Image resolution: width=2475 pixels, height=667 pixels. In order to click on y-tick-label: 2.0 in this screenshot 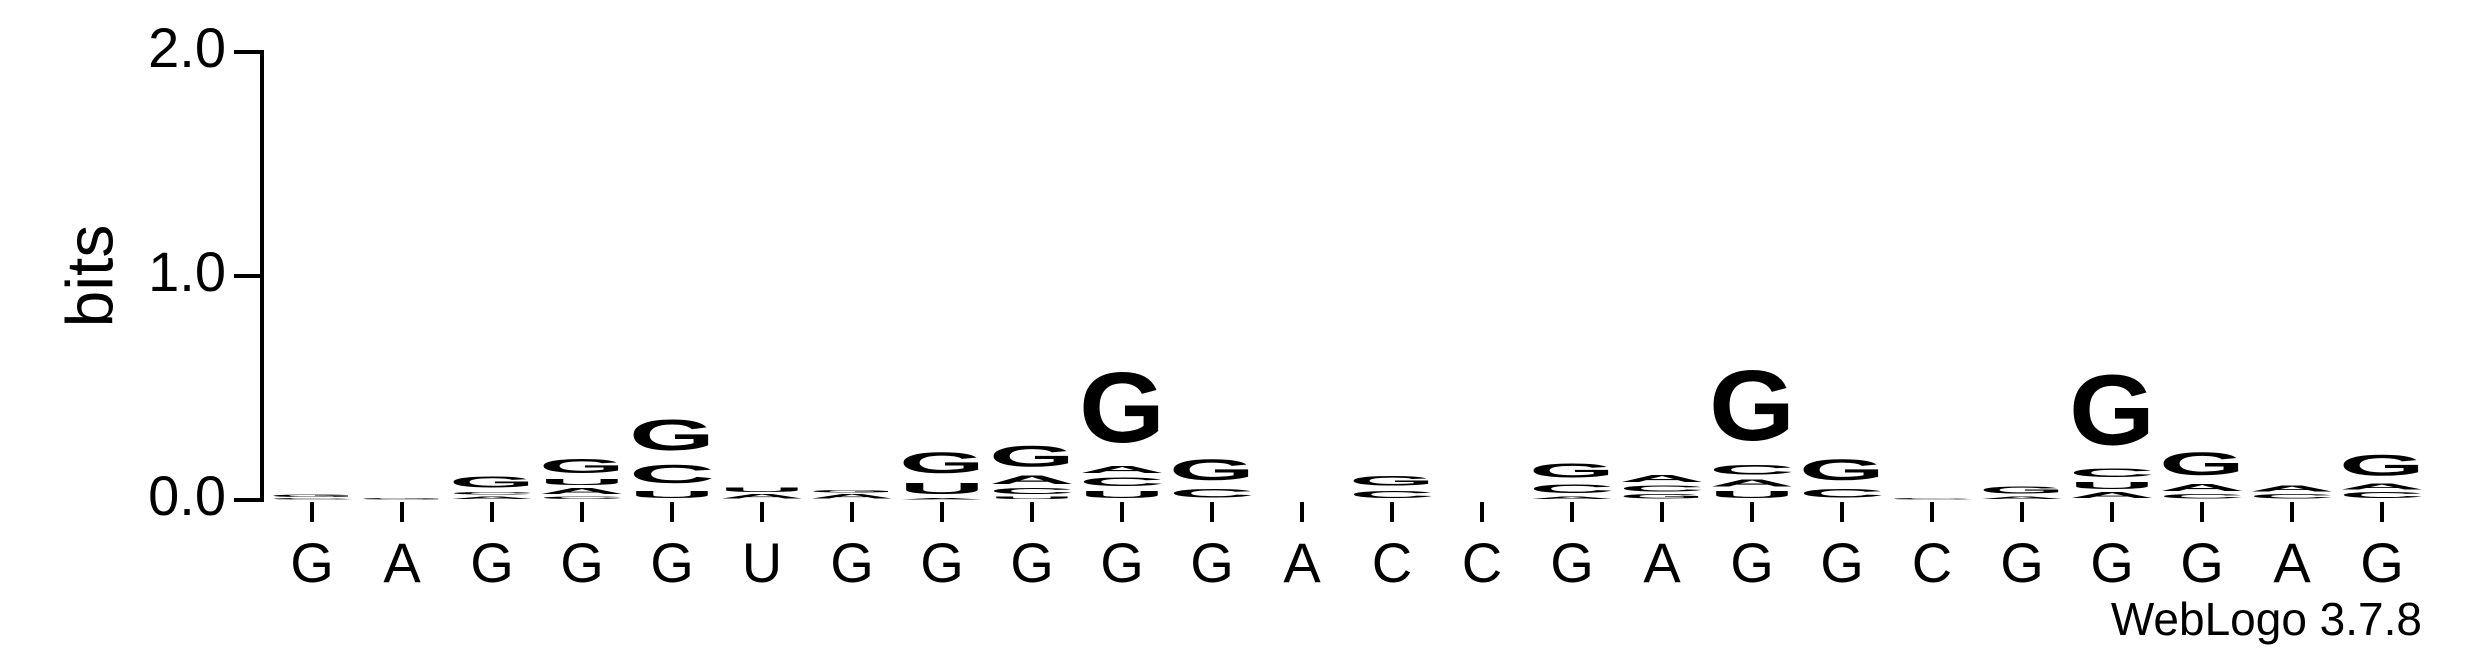, I will do `click(187, 47)`.